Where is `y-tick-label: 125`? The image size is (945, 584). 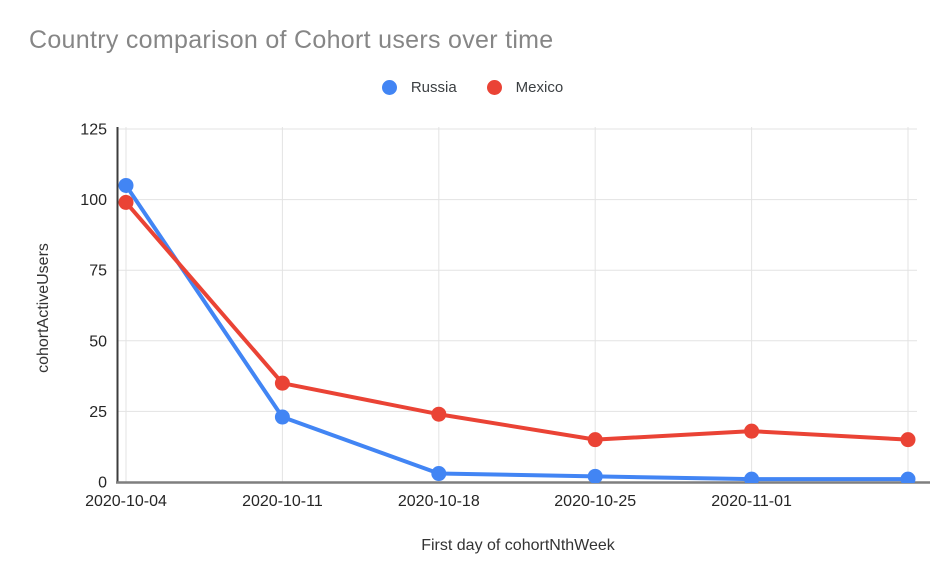
y-tick-label: 125 is located at coordinates (93, 130).